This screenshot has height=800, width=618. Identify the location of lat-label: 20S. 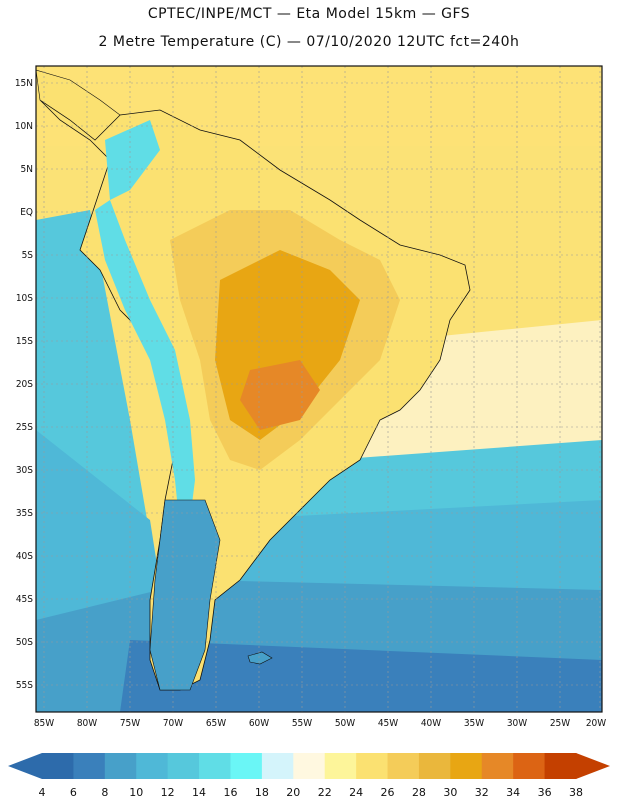
(24, 384).